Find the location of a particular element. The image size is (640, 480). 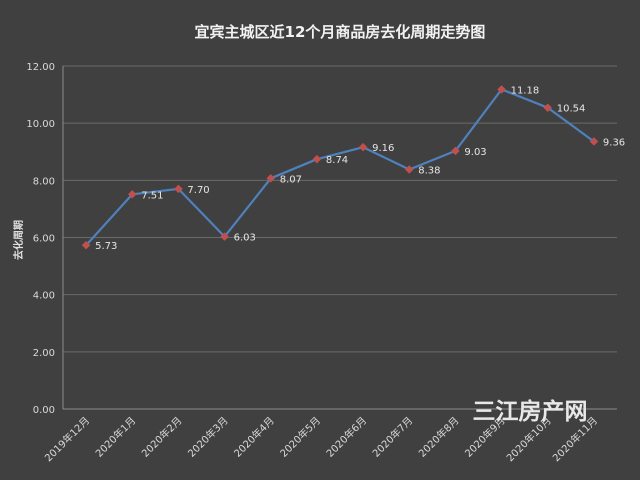

y-tick-label: 6.00 is located at coordinates (44, 239).